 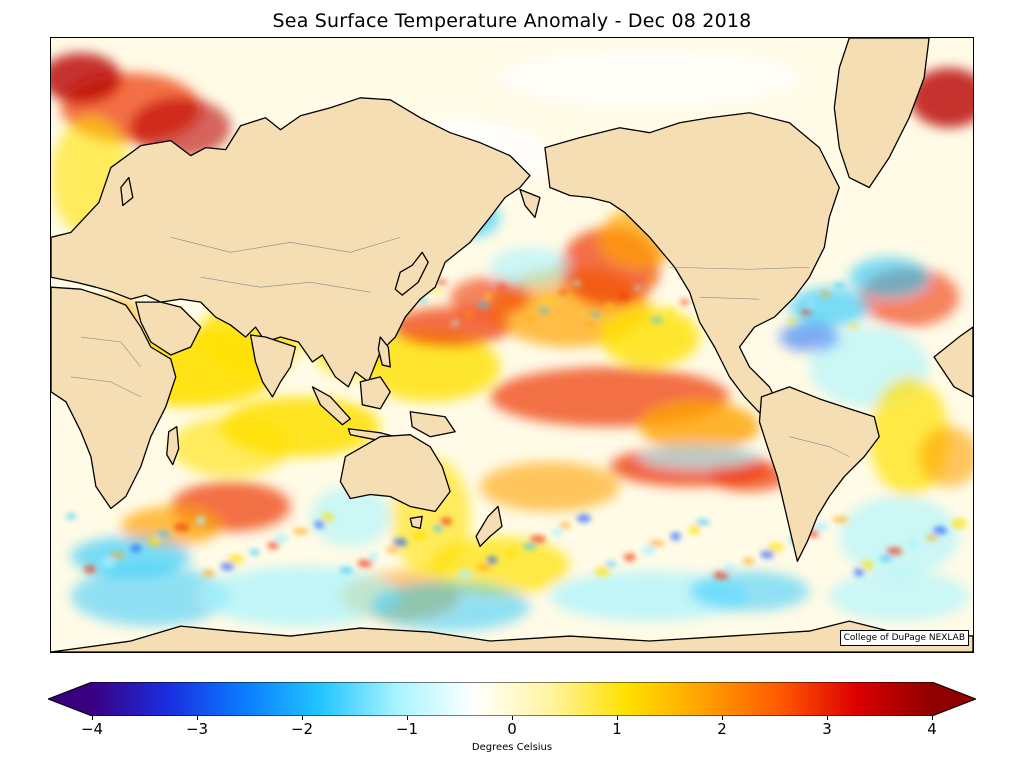 I want to click on credit-label: College of DuPage NEXLAB, so click(x=904, y=638).